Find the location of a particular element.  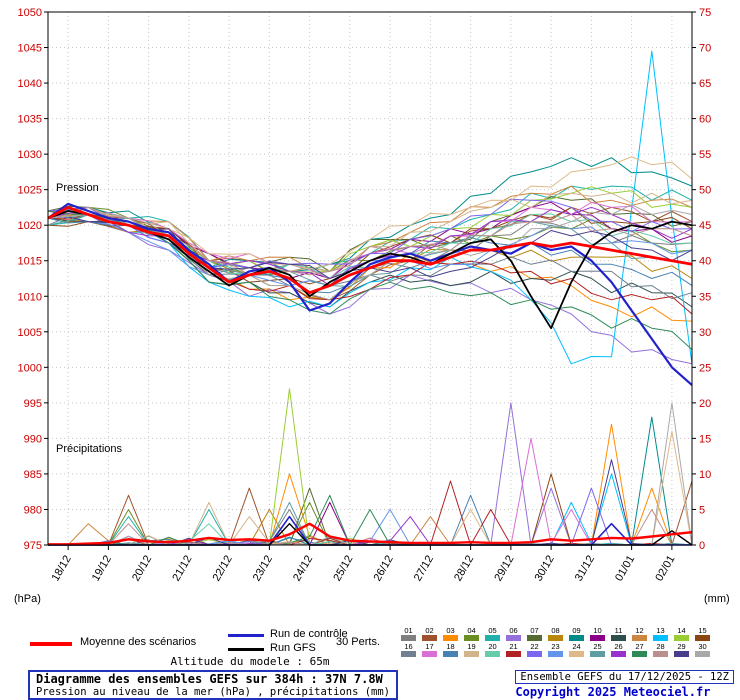

pert-number: 11 is located at coordinates (618, 630).